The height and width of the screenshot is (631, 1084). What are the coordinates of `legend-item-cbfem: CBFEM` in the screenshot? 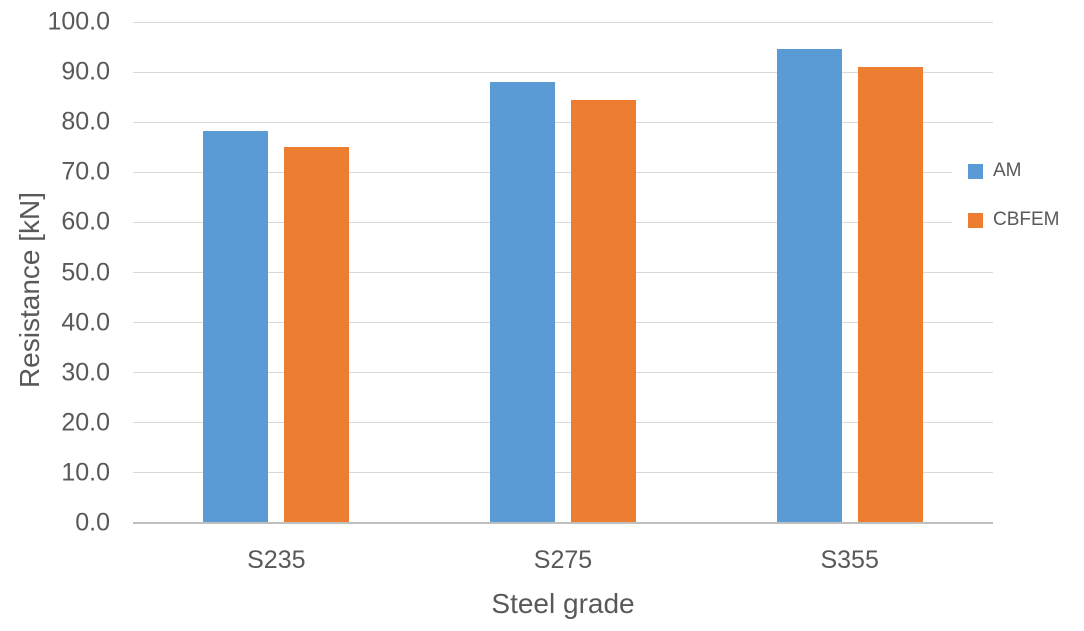 It's located at (1026, 220).